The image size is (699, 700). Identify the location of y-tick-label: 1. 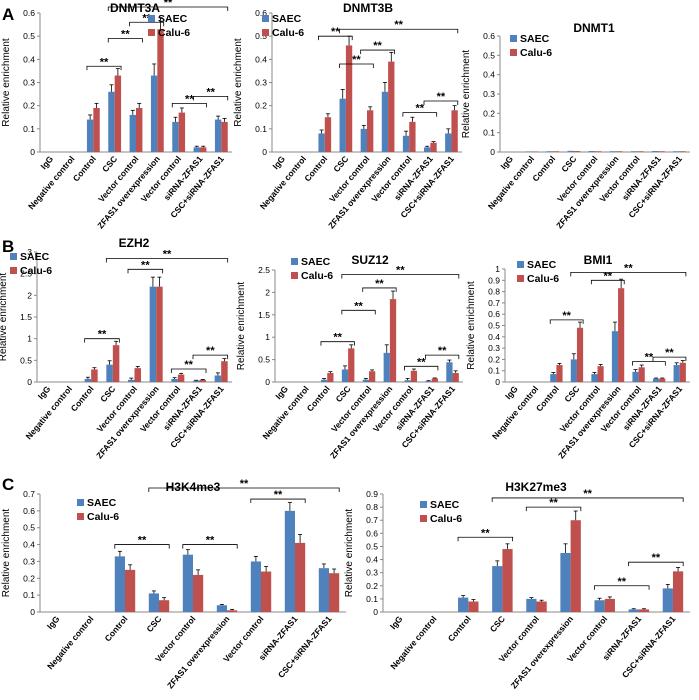
(29, 339).